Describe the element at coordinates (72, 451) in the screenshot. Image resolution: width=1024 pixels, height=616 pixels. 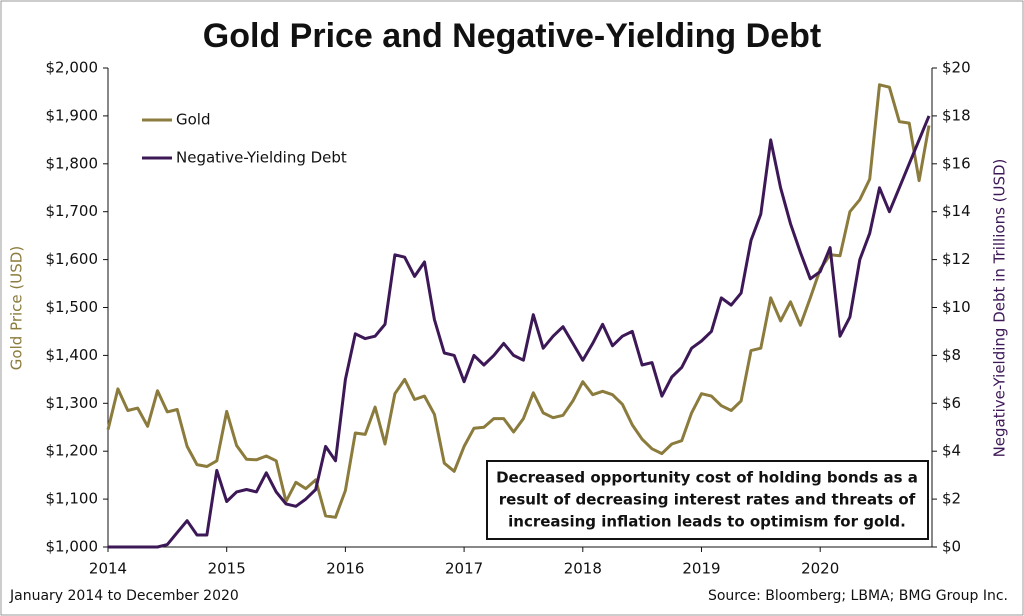
I see `y-tick-label: $1,200` at that location.